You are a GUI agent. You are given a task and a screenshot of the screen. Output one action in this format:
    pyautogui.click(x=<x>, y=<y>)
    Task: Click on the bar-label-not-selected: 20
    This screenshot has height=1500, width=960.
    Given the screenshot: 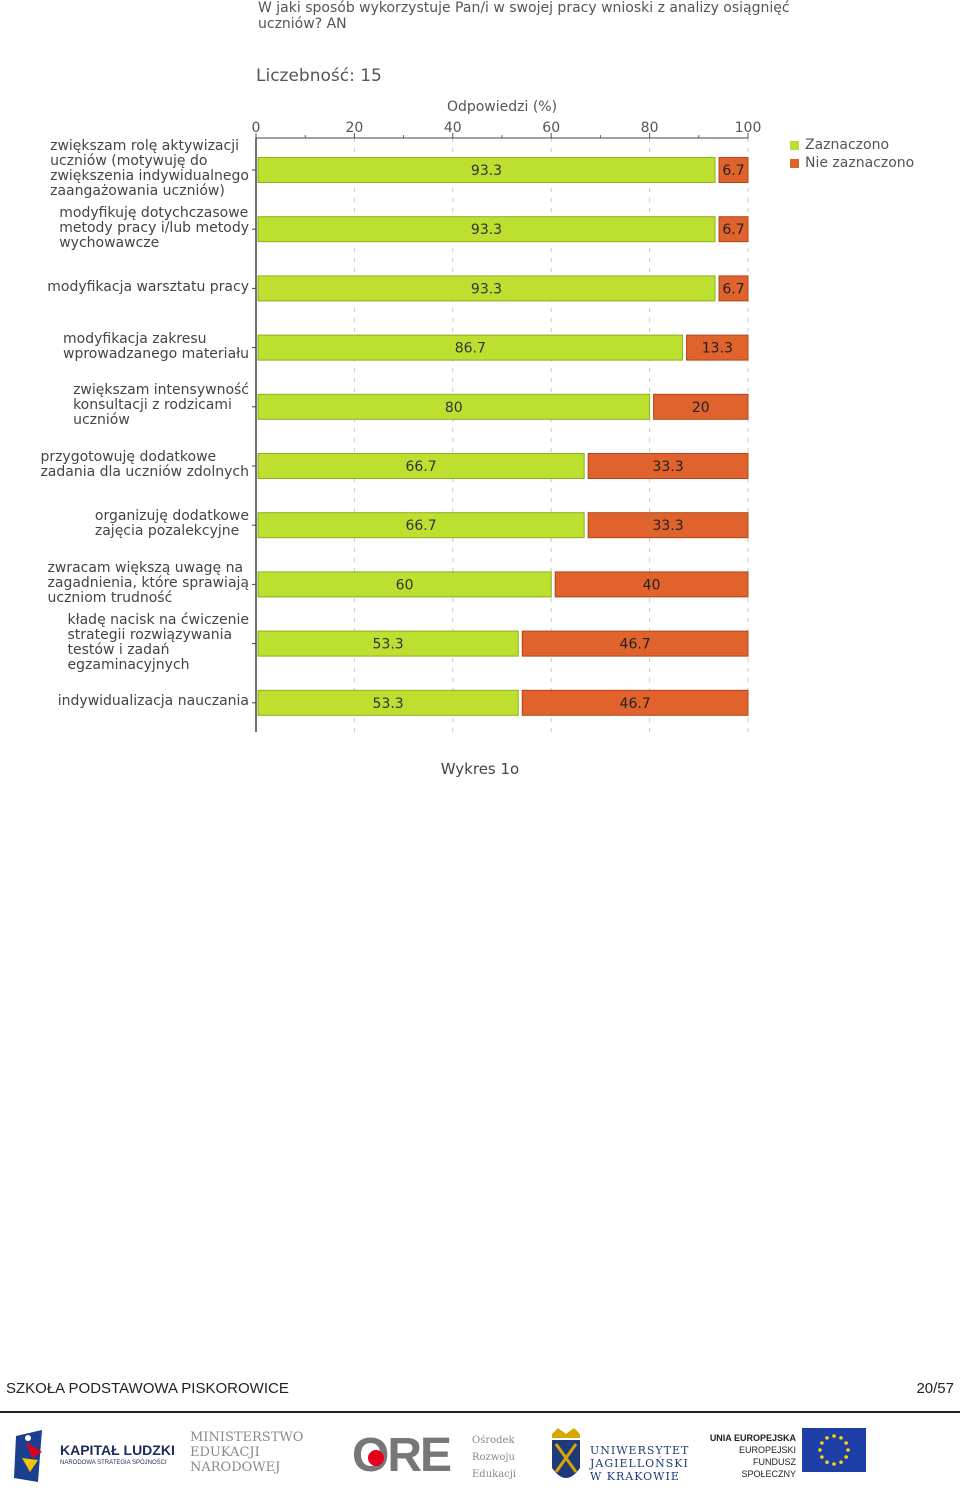 What is the action you would take?
    pyautogui.click(x=701, y=408)
    